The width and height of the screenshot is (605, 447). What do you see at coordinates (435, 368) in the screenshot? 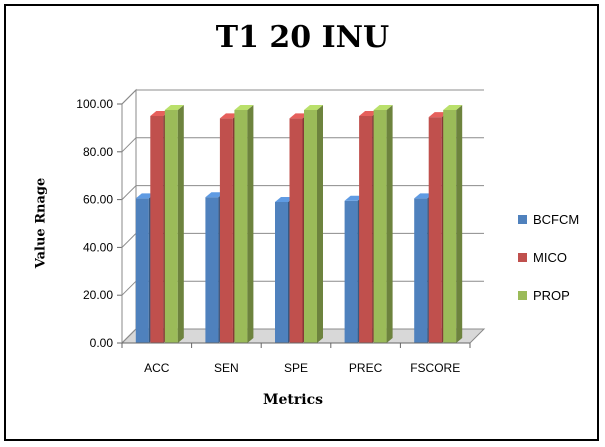
I see `x-tick-label: FSCORE` at bounding box center [435, 368].